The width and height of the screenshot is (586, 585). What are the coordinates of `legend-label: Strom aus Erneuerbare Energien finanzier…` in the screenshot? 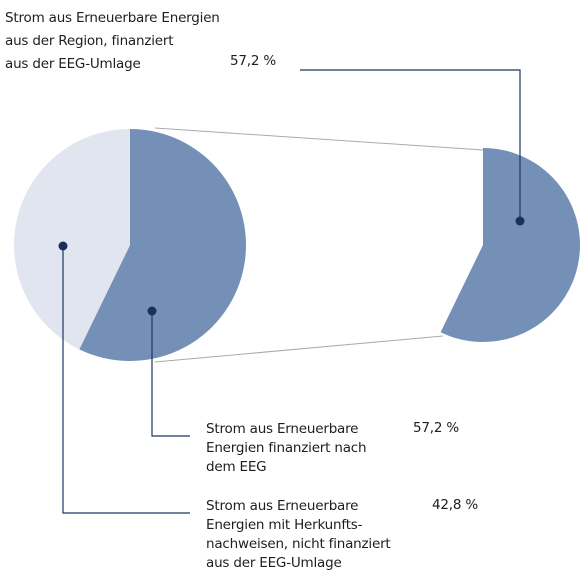 It's located at (286, 448).